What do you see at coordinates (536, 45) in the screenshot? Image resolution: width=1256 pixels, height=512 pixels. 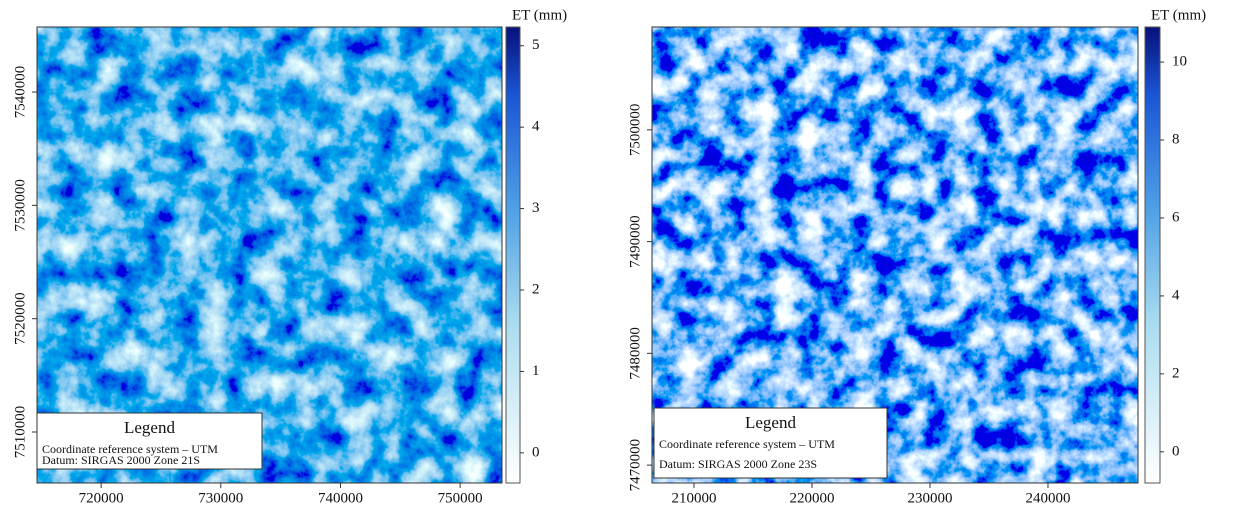 I see `colorbar-tick-label: 5` at bounding box center [536, 45].